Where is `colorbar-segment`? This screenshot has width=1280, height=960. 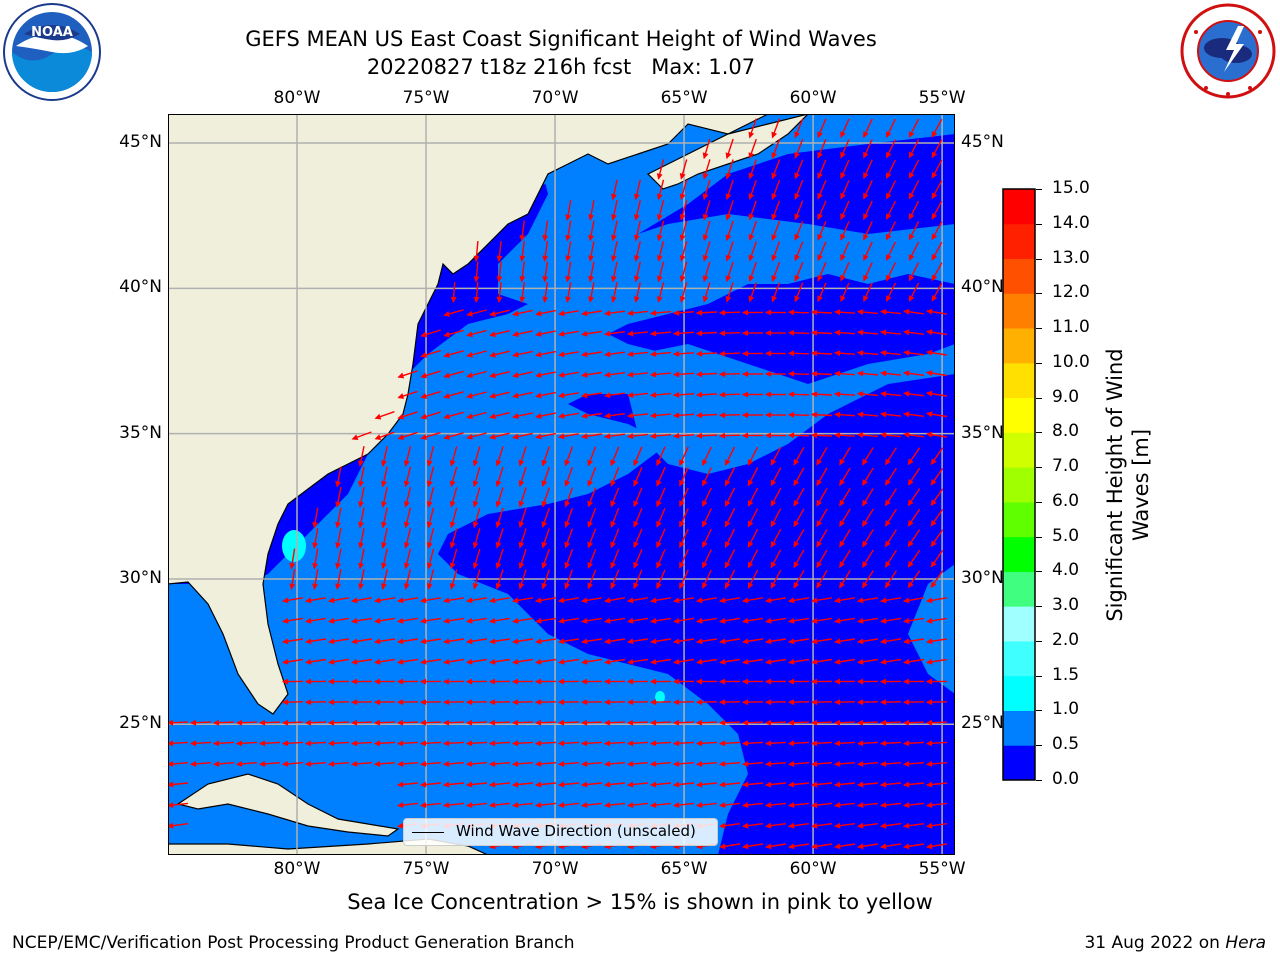
colorbar-segment is located at coordinates (1019, 311).